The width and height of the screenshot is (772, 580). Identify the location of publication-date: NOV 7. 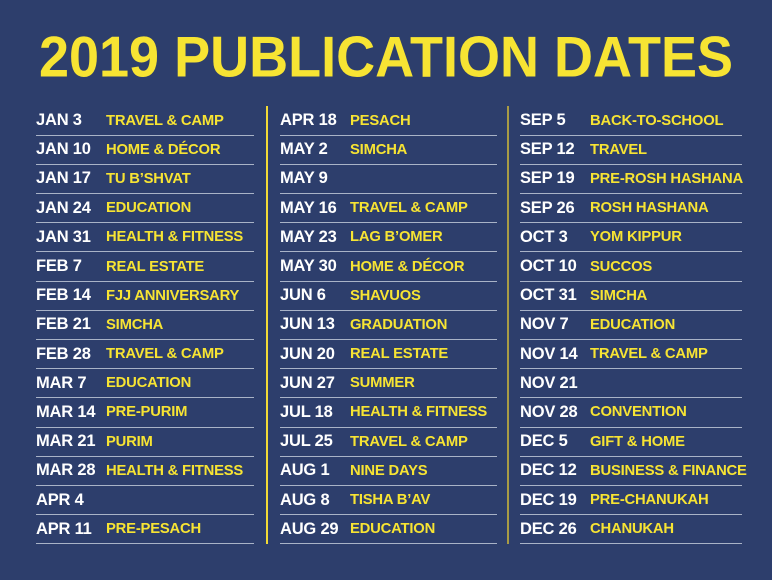
(544, 324).